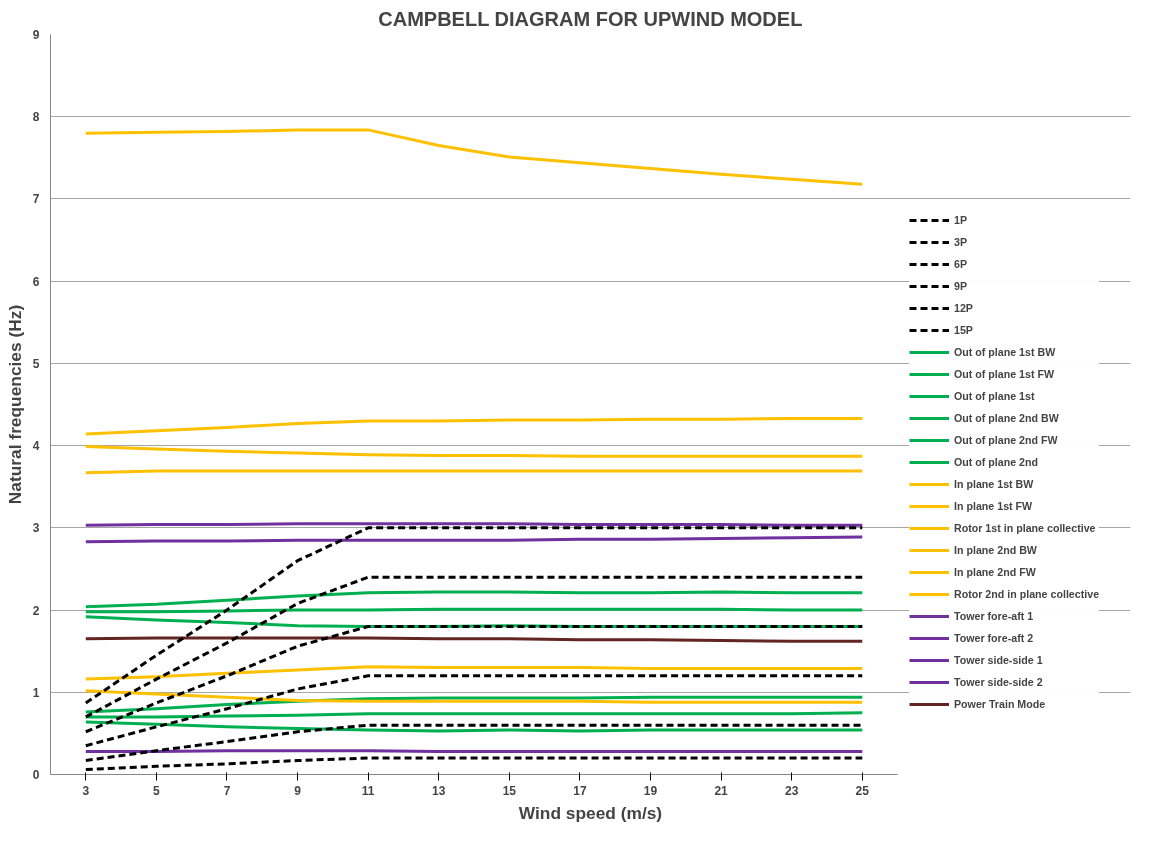 The width and height of the screenshot is (1163, 864). I want to click on legend-label: Tower fore-aft 2, so click(994, 638).